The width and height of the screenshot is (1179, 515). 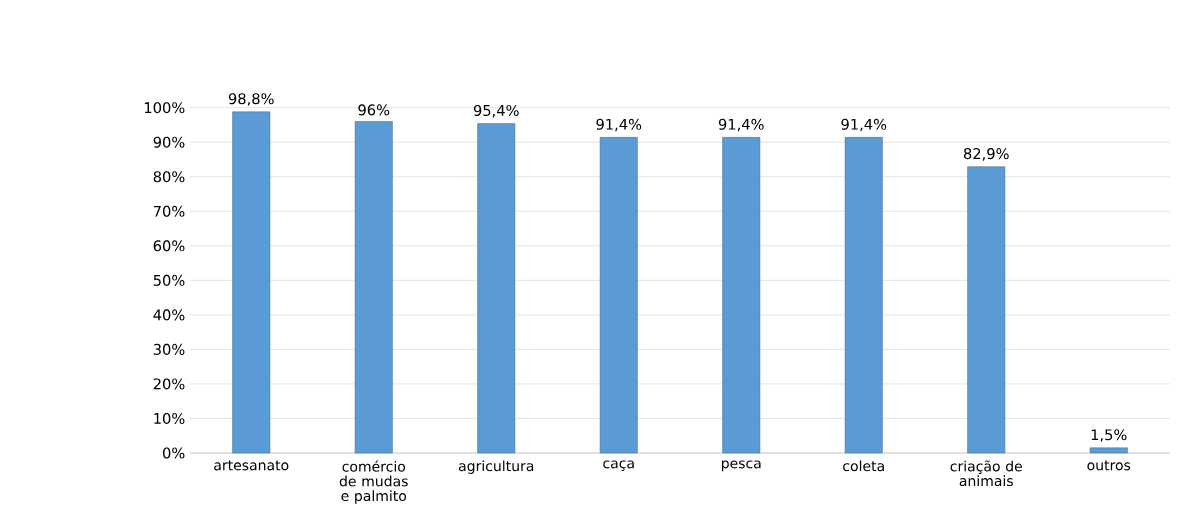 What do you see at coordinates (496, 111) in the screenshot?
I see `data-label: 95,4%` at bounding box center [496, 111].